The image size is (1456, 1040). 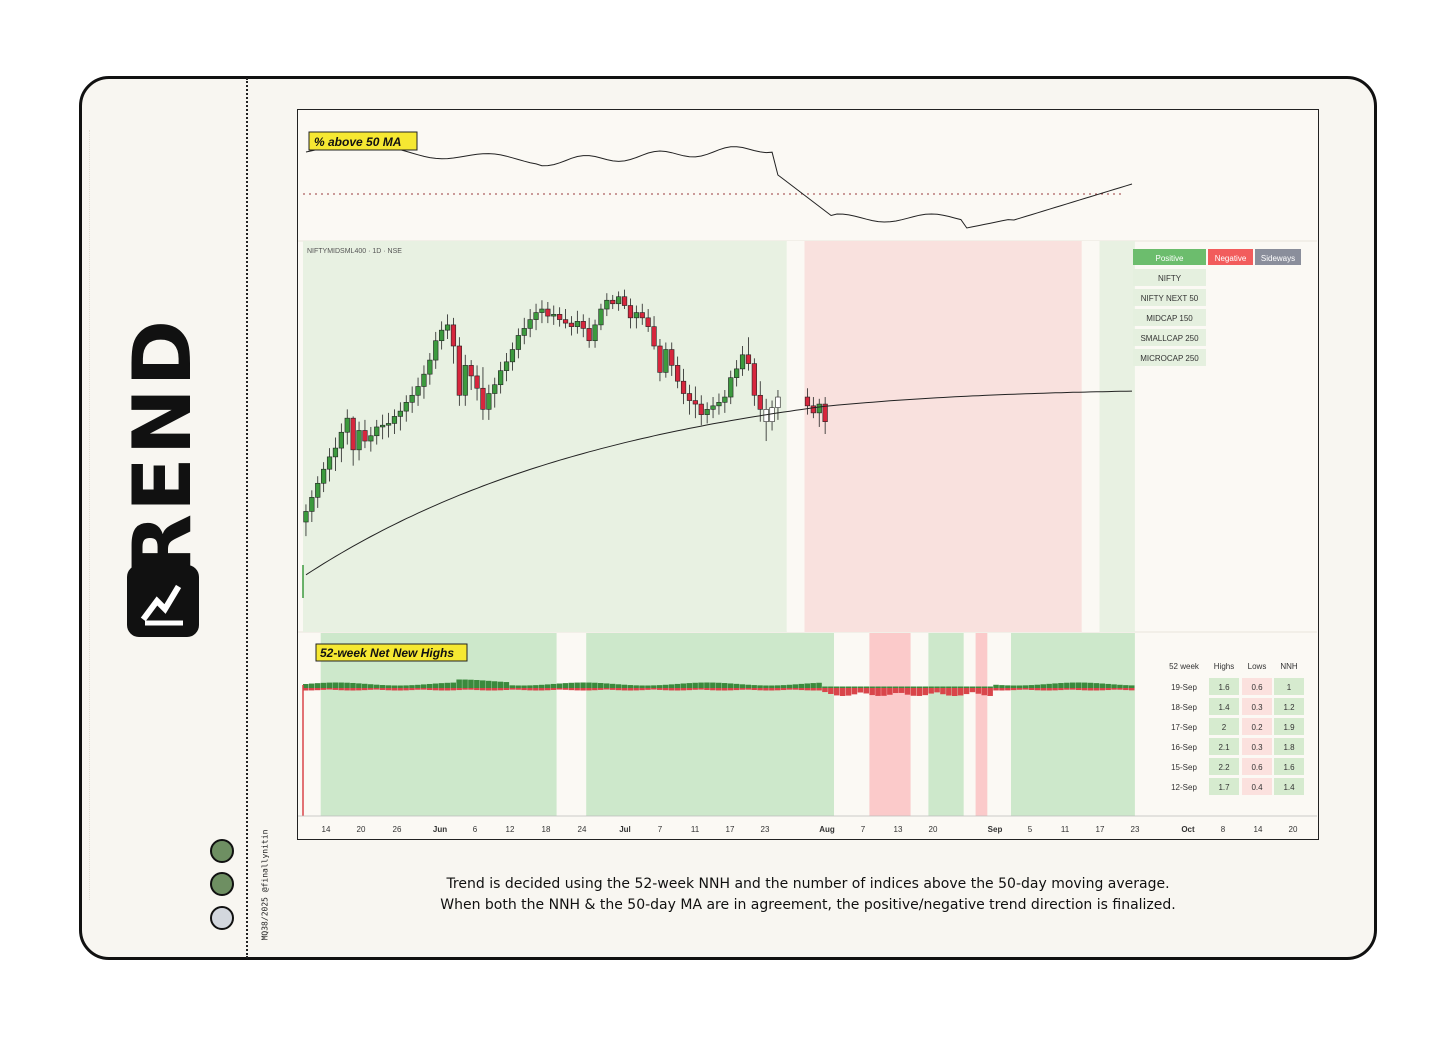 I want to click on legend-index-label: NIFTY NEXT 50, so click(x=1170, y=298).